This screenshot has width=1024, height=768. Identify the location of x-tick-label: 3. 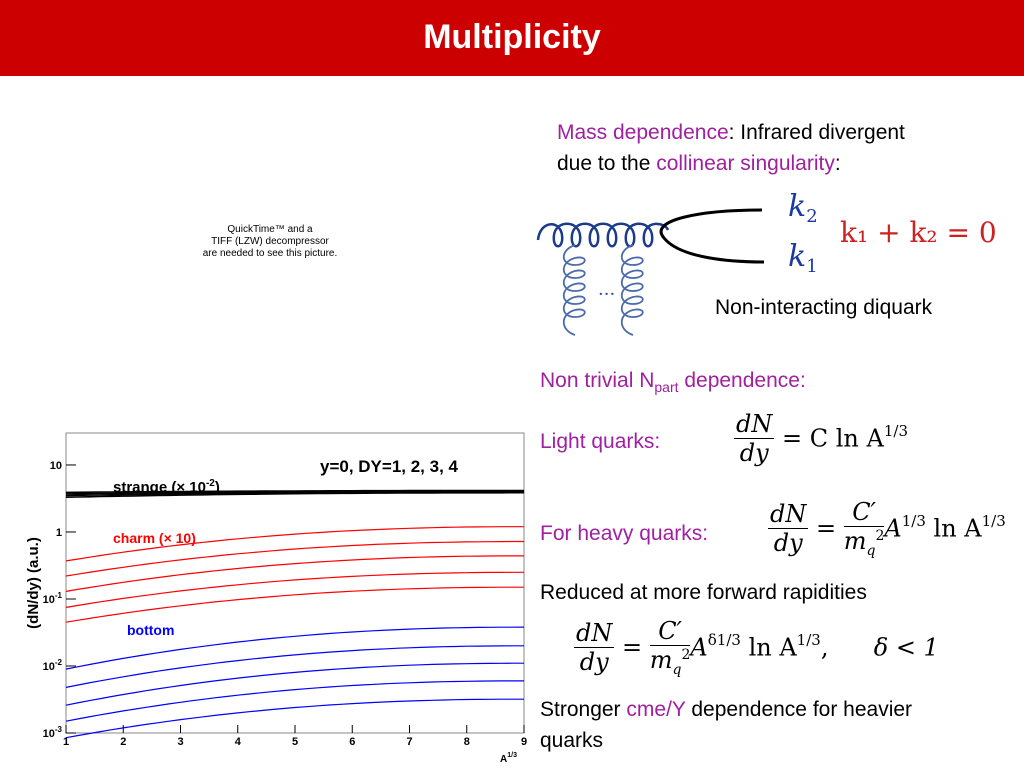
(180, 742).